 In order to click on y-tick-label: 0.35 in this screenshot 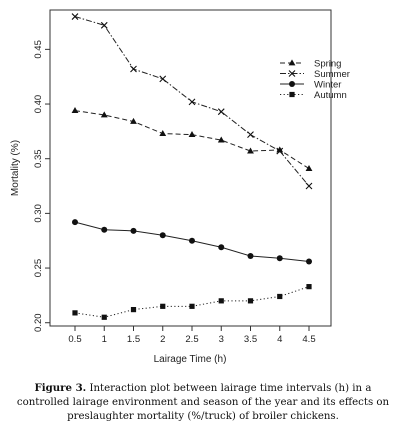, I will do `click(38, 158)`.